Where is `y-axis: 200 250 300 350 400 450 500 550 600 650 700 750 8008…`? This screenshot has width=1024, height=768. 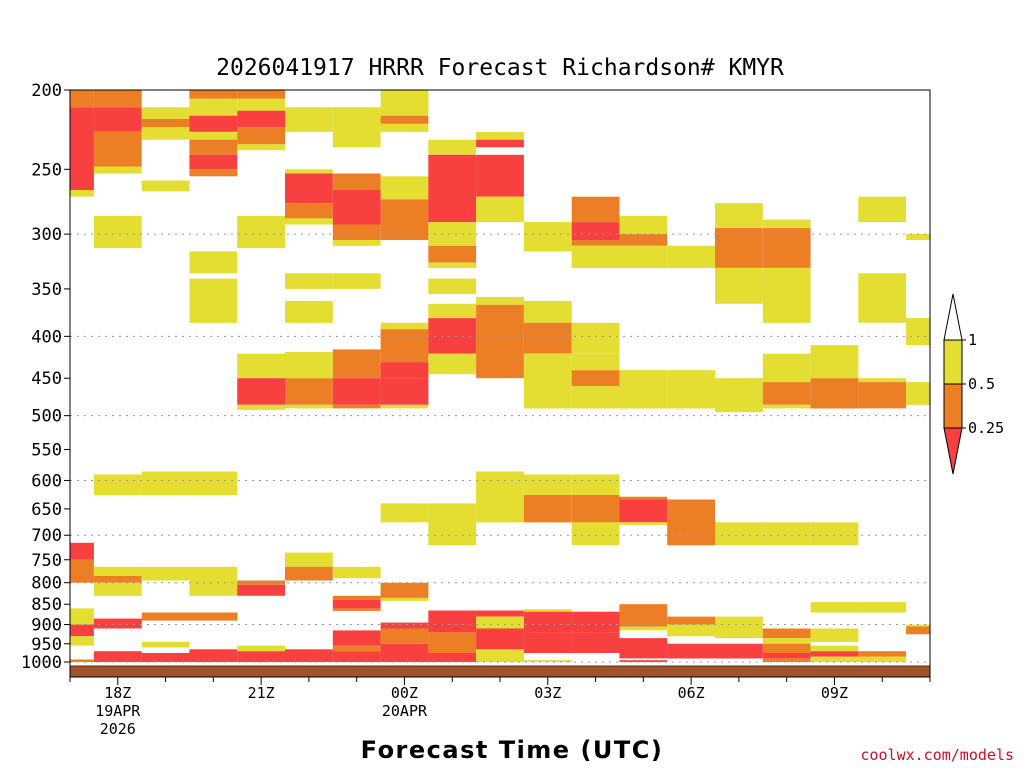
y-axis: 200 250 300 350 400 450 500 550 600 650 700 750 8008… is located at coordinates (45, 377).